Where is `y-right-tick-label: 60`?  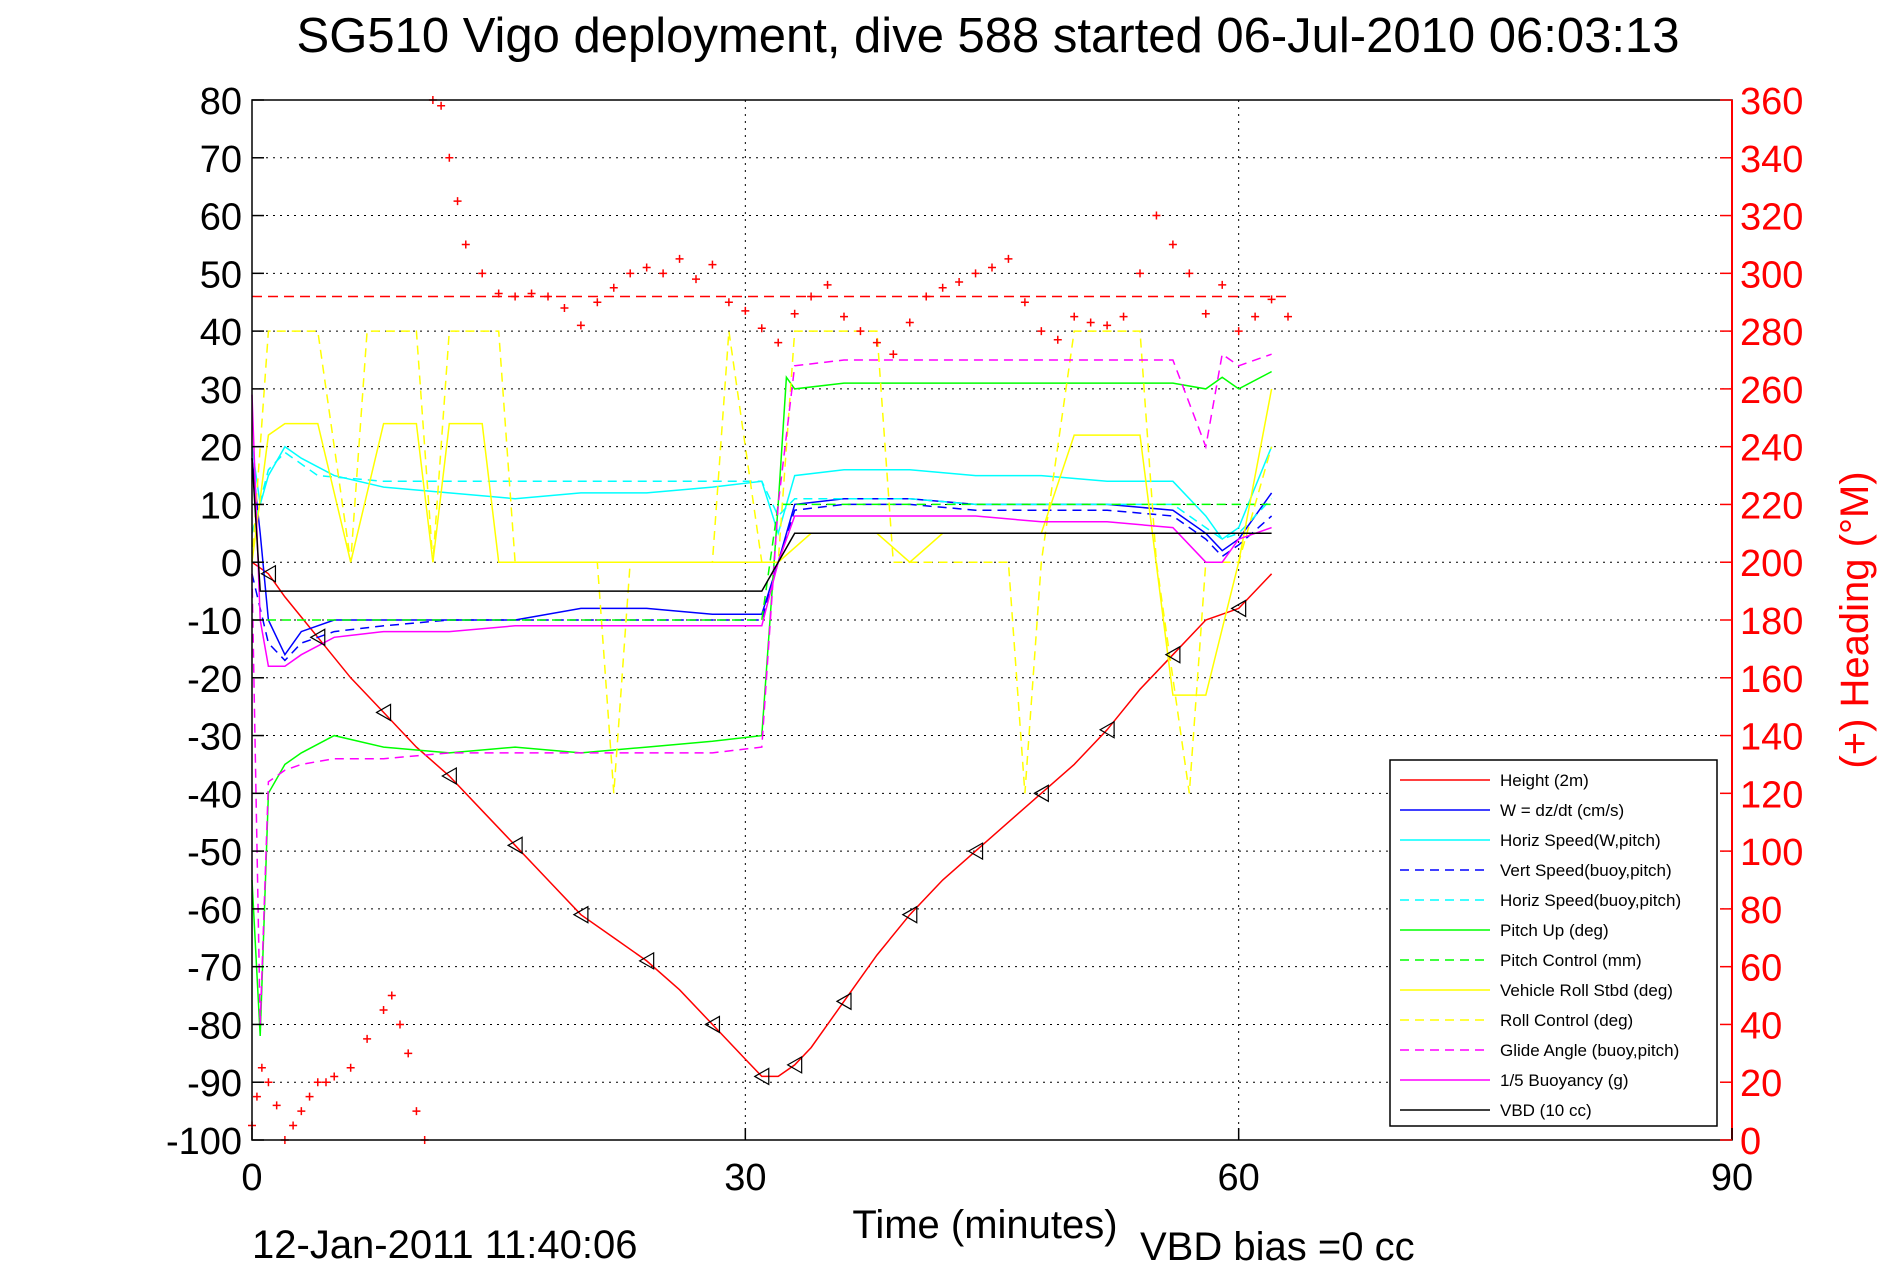
y-right-tick-label: 60 is located at coordinates (1761, 969).